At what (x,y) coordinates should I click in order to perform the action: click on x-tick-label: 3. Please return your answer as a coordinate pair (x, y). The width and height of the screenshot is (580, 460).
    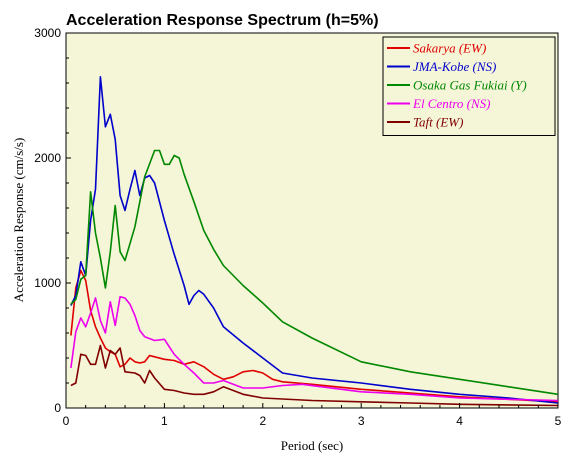
    Looking at the image, I should click on (361, 421).